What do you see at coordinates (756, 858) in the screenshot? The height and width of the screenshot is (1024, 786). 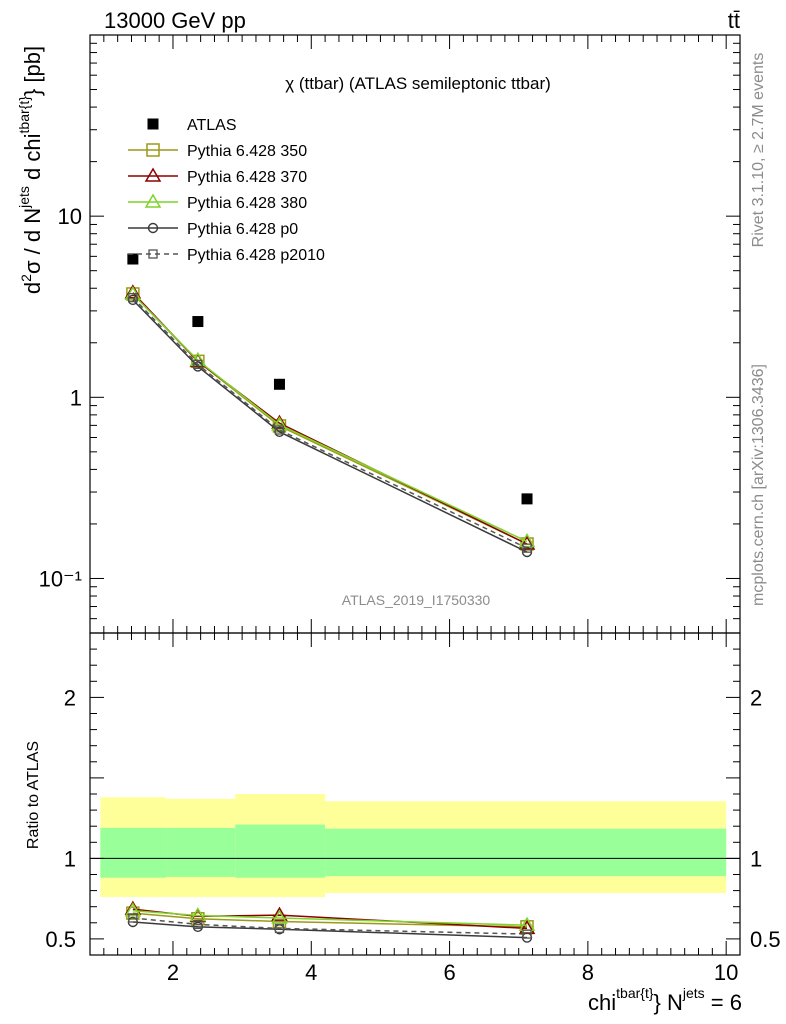 I see `ratio-y-tick-label-right: 1` at bounding box center [756, 858].